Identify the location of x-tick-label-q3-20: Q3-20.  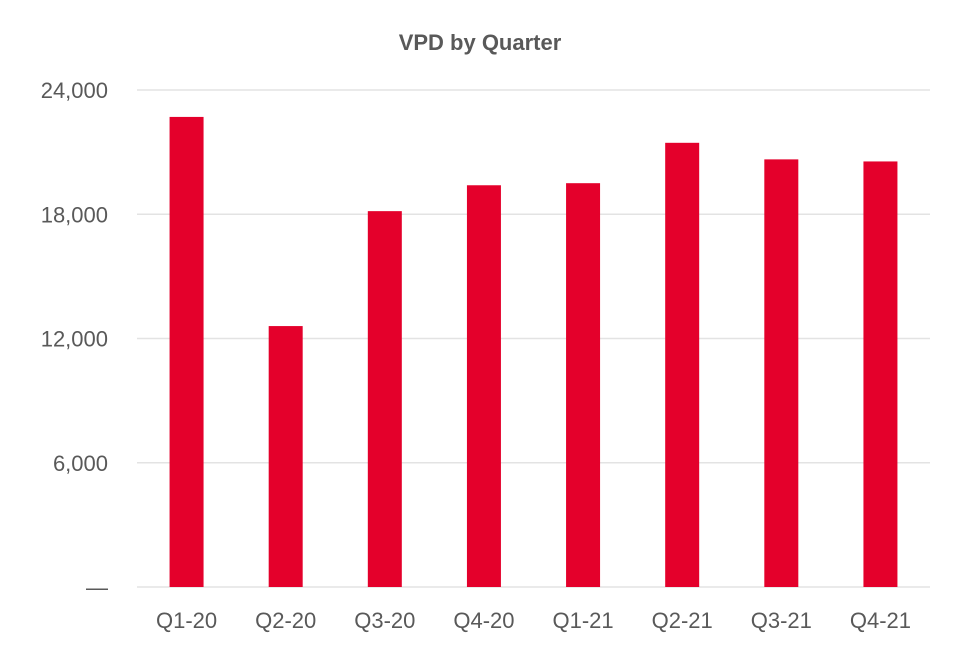
(384, 620).